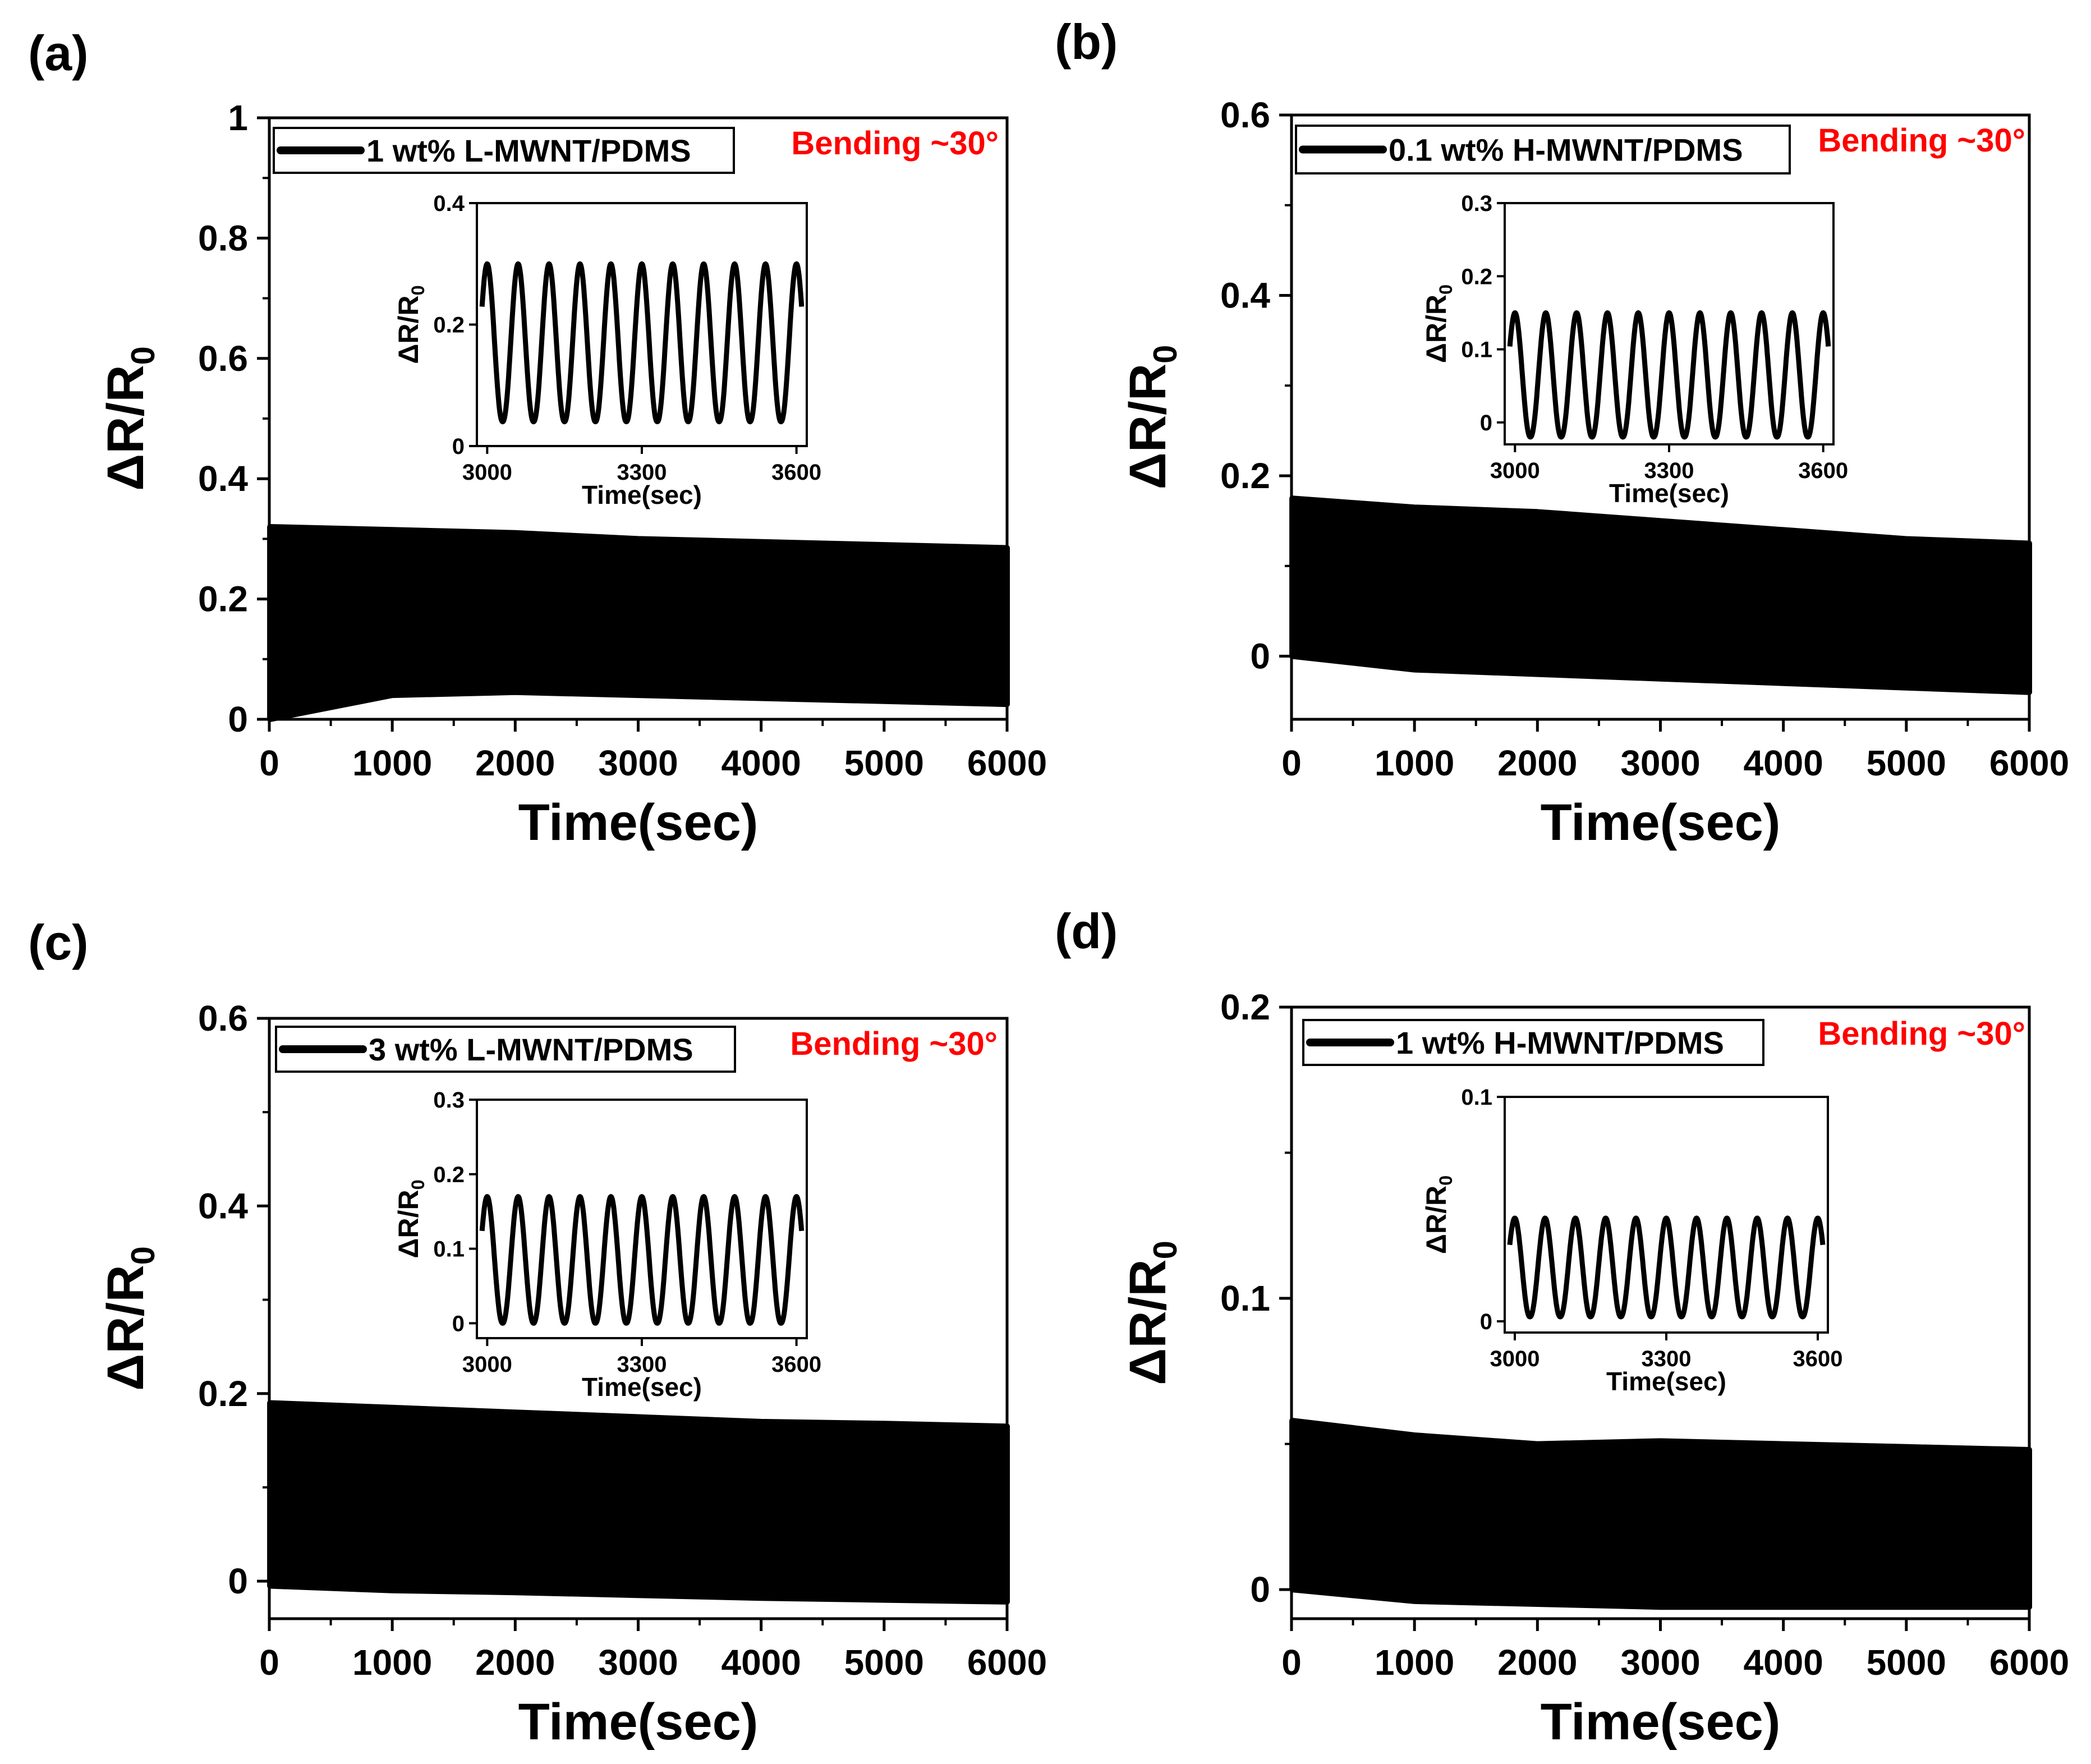 This screenshot has width=2091, height=1764. Describe the element at coordinates (531, 1049) in the screenshot. I see `legend-label: 3 wt% L-MWNT/PDMS` at that location.